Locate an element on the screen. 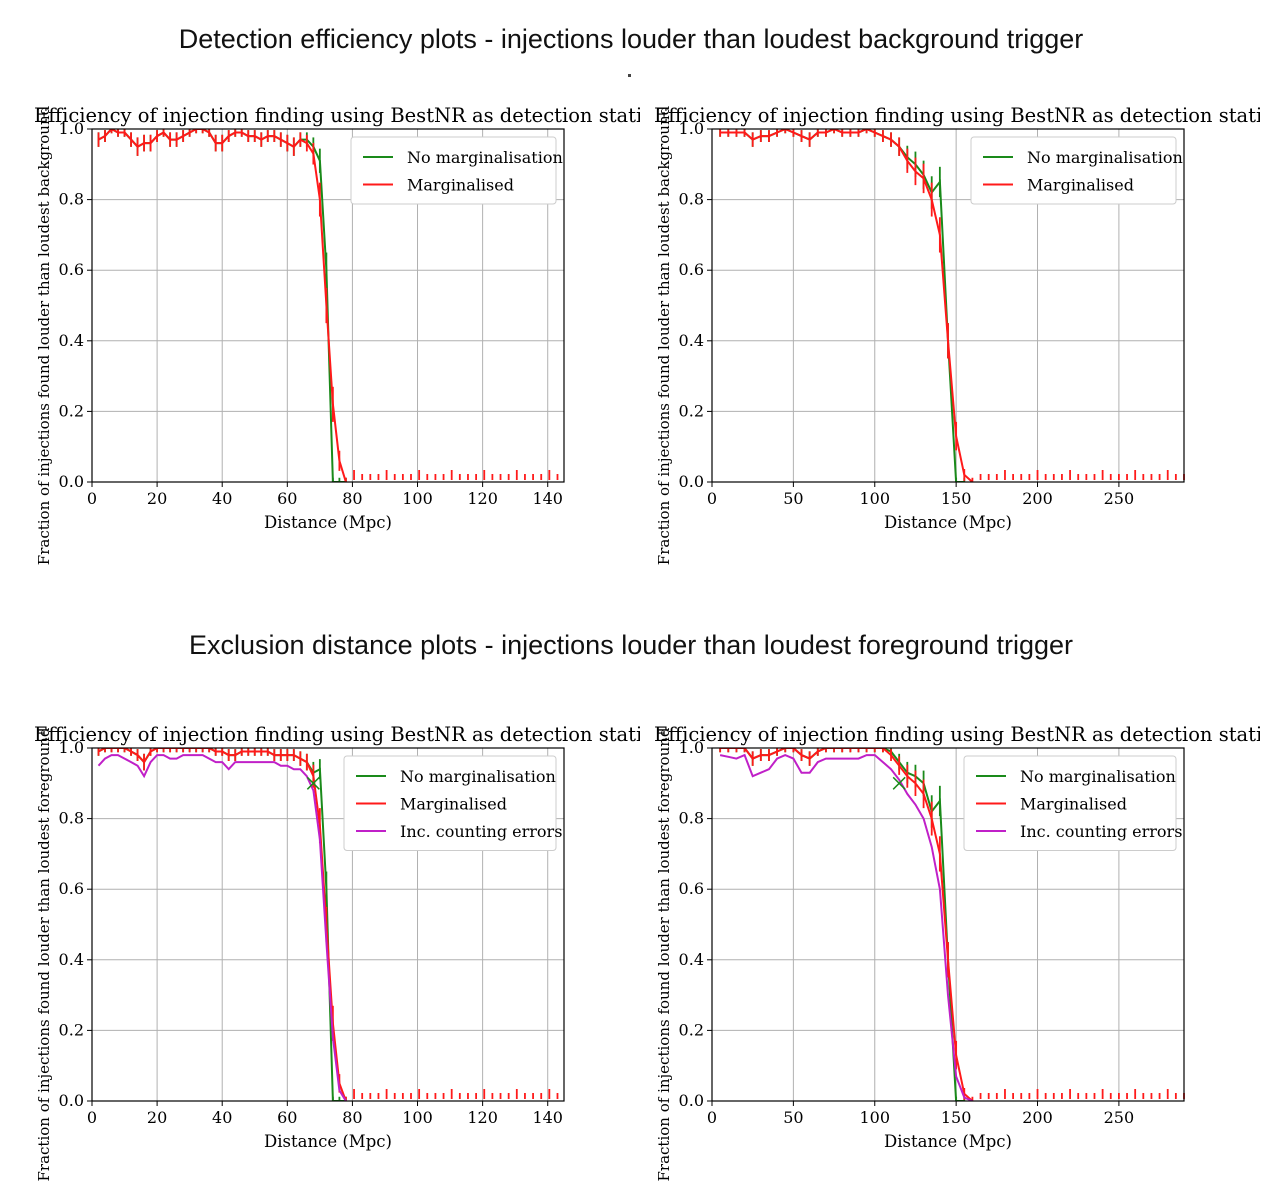 The image size is (1262, 1189). stray-dot is located at coordinates (629, 75).